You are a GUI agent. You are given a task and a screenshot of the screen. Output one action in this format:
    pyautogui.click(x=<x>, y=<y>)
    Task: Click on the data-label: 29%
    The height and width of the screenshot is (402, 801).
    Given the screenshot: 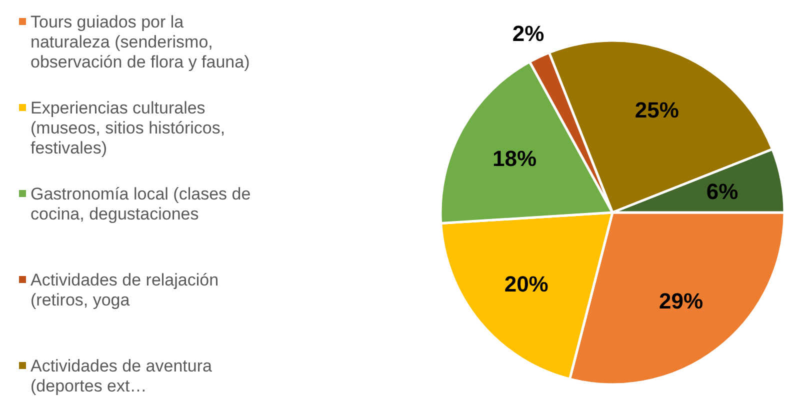 What is the action you would take?
    pyautogui.click(x=681, y=301)
    